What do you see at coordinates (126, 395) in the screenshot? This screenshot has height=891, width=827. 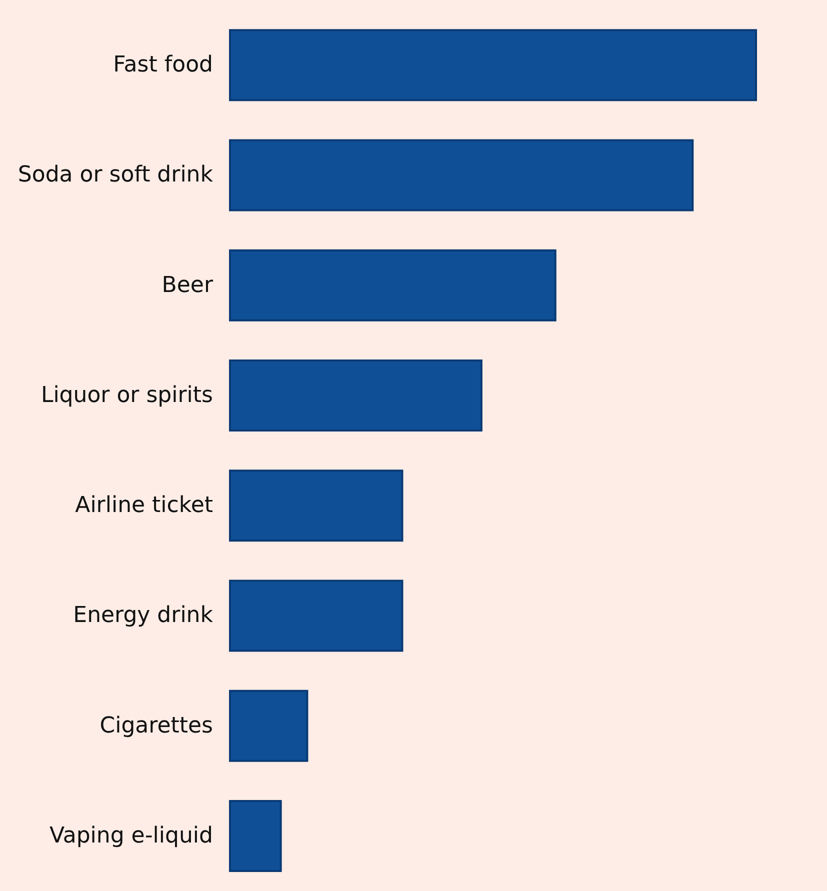 I see `y-tick-label: Liquor or spirits` at bounding box center [126, 395].